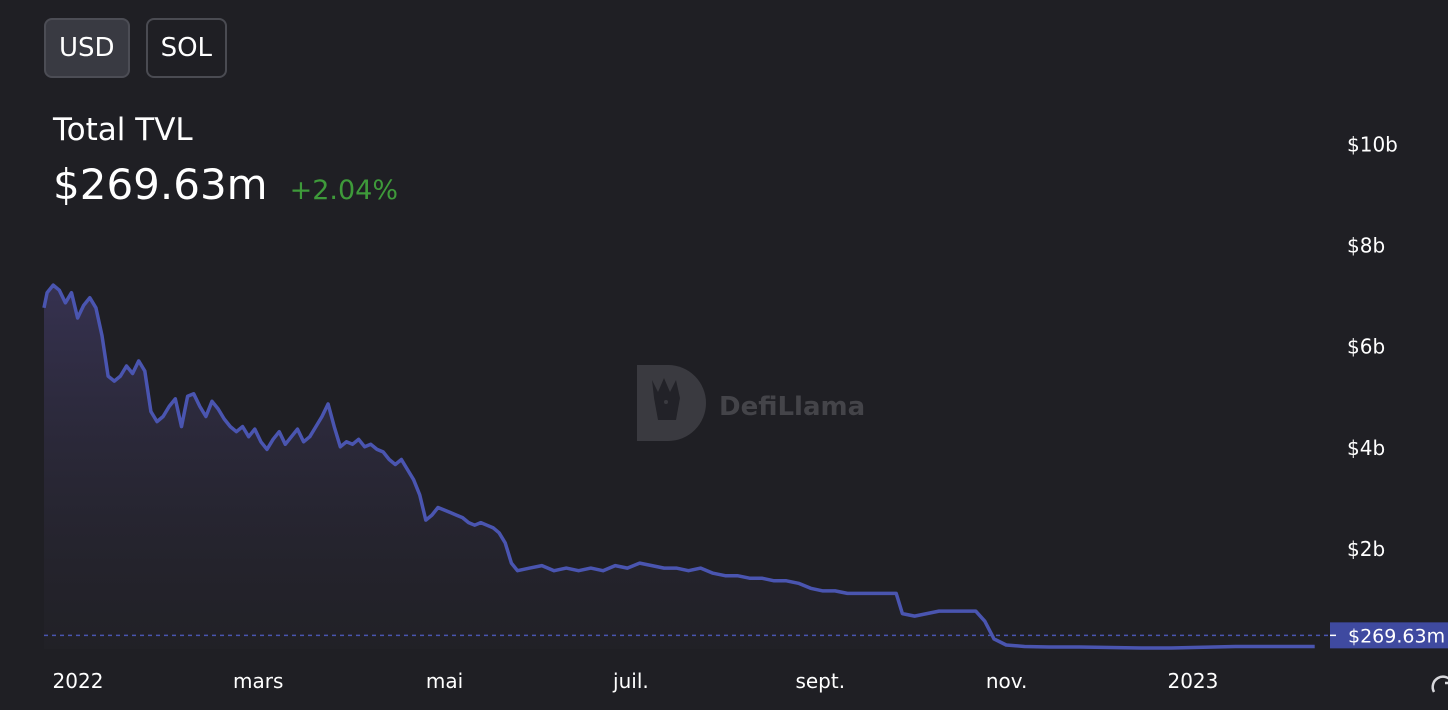 The width and height of the screenshot is (1448, 710). What do you see at coordinates (1366, 347) in the screenshot?
I see `y-tick-label: $6b` at bounding box center [1366, 347].